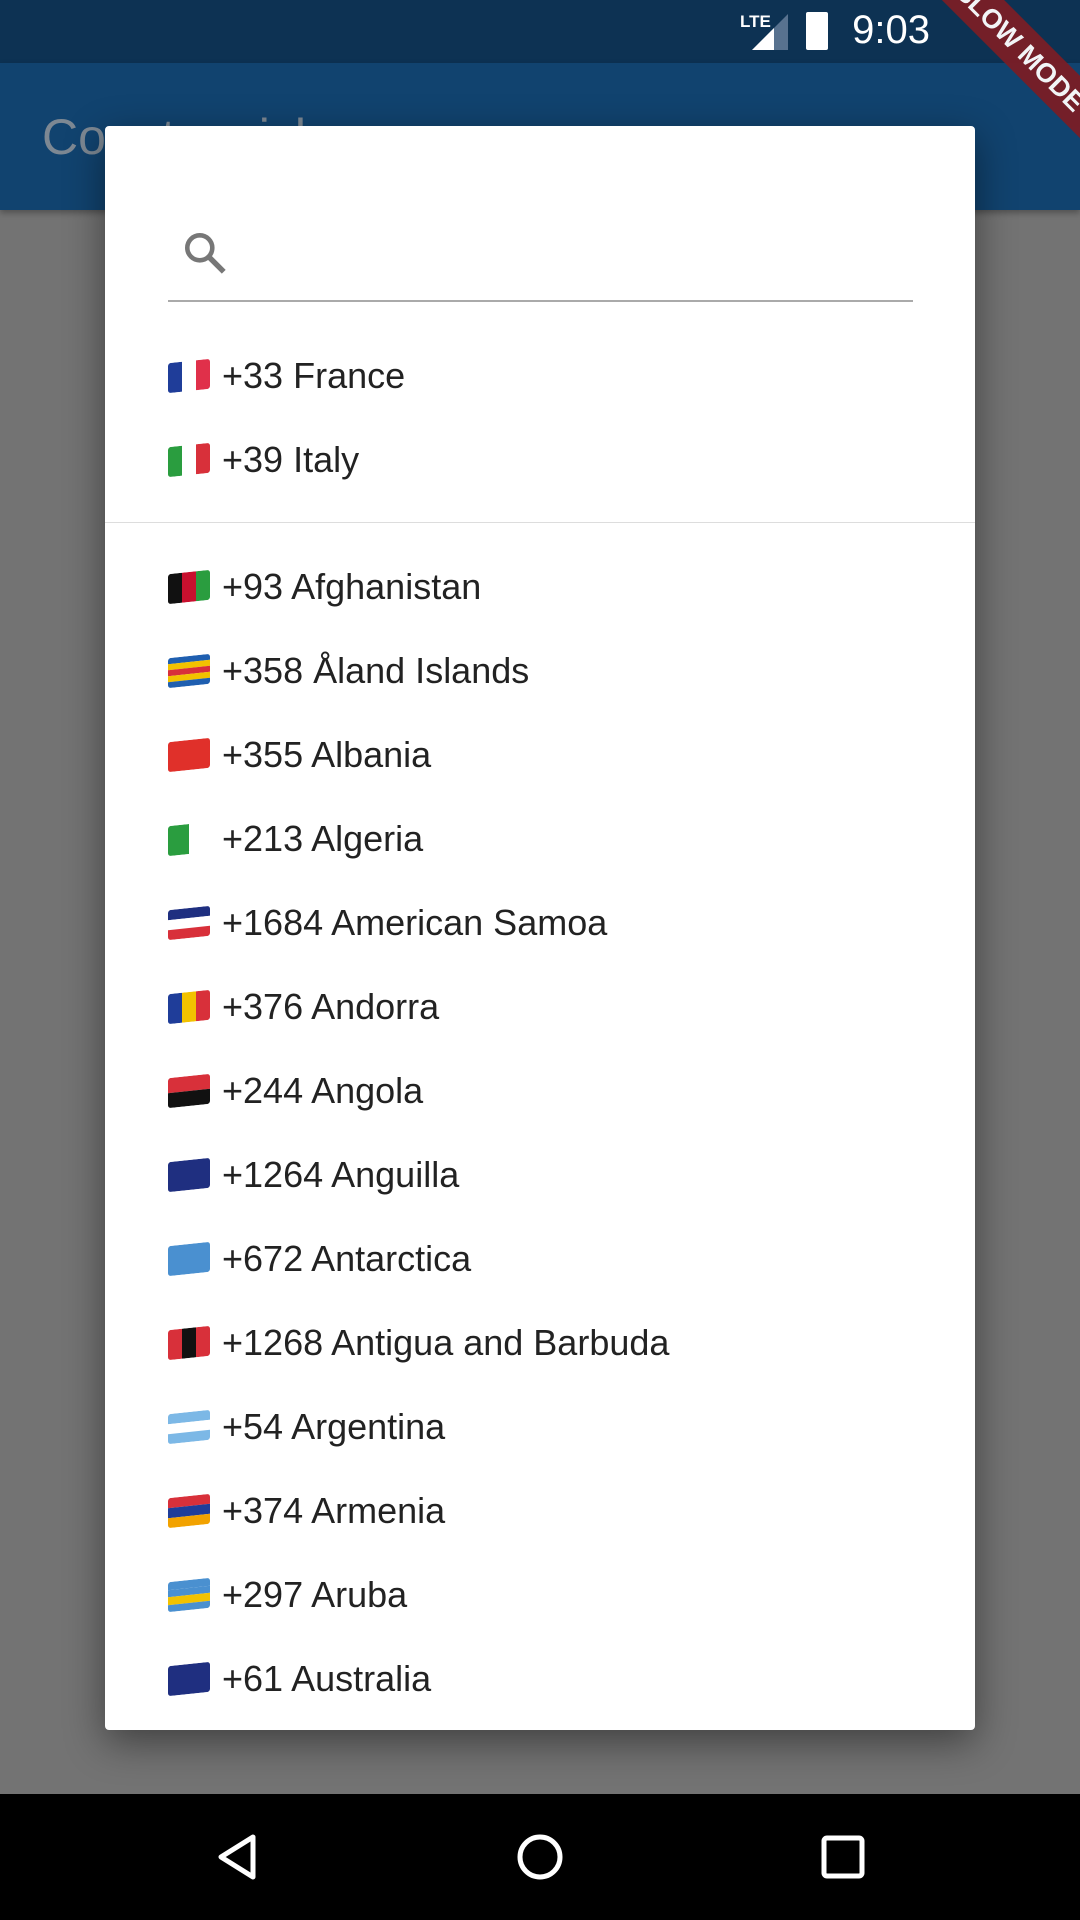  I want to click on dial-code: +33, so click(253, 375).